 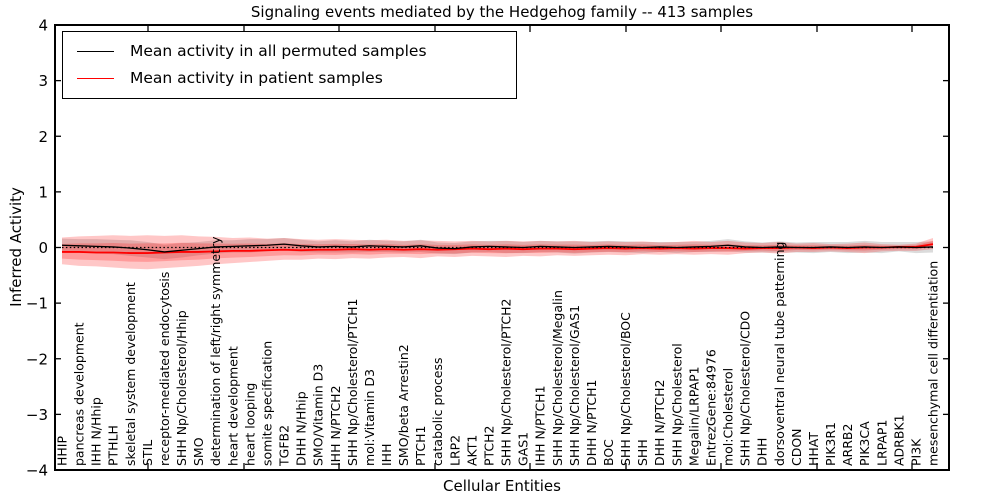 What do you see at coordinates (130, 374) in the screenshot?
I see `category-label: skeletal system development` at bounding box center [130, 374].